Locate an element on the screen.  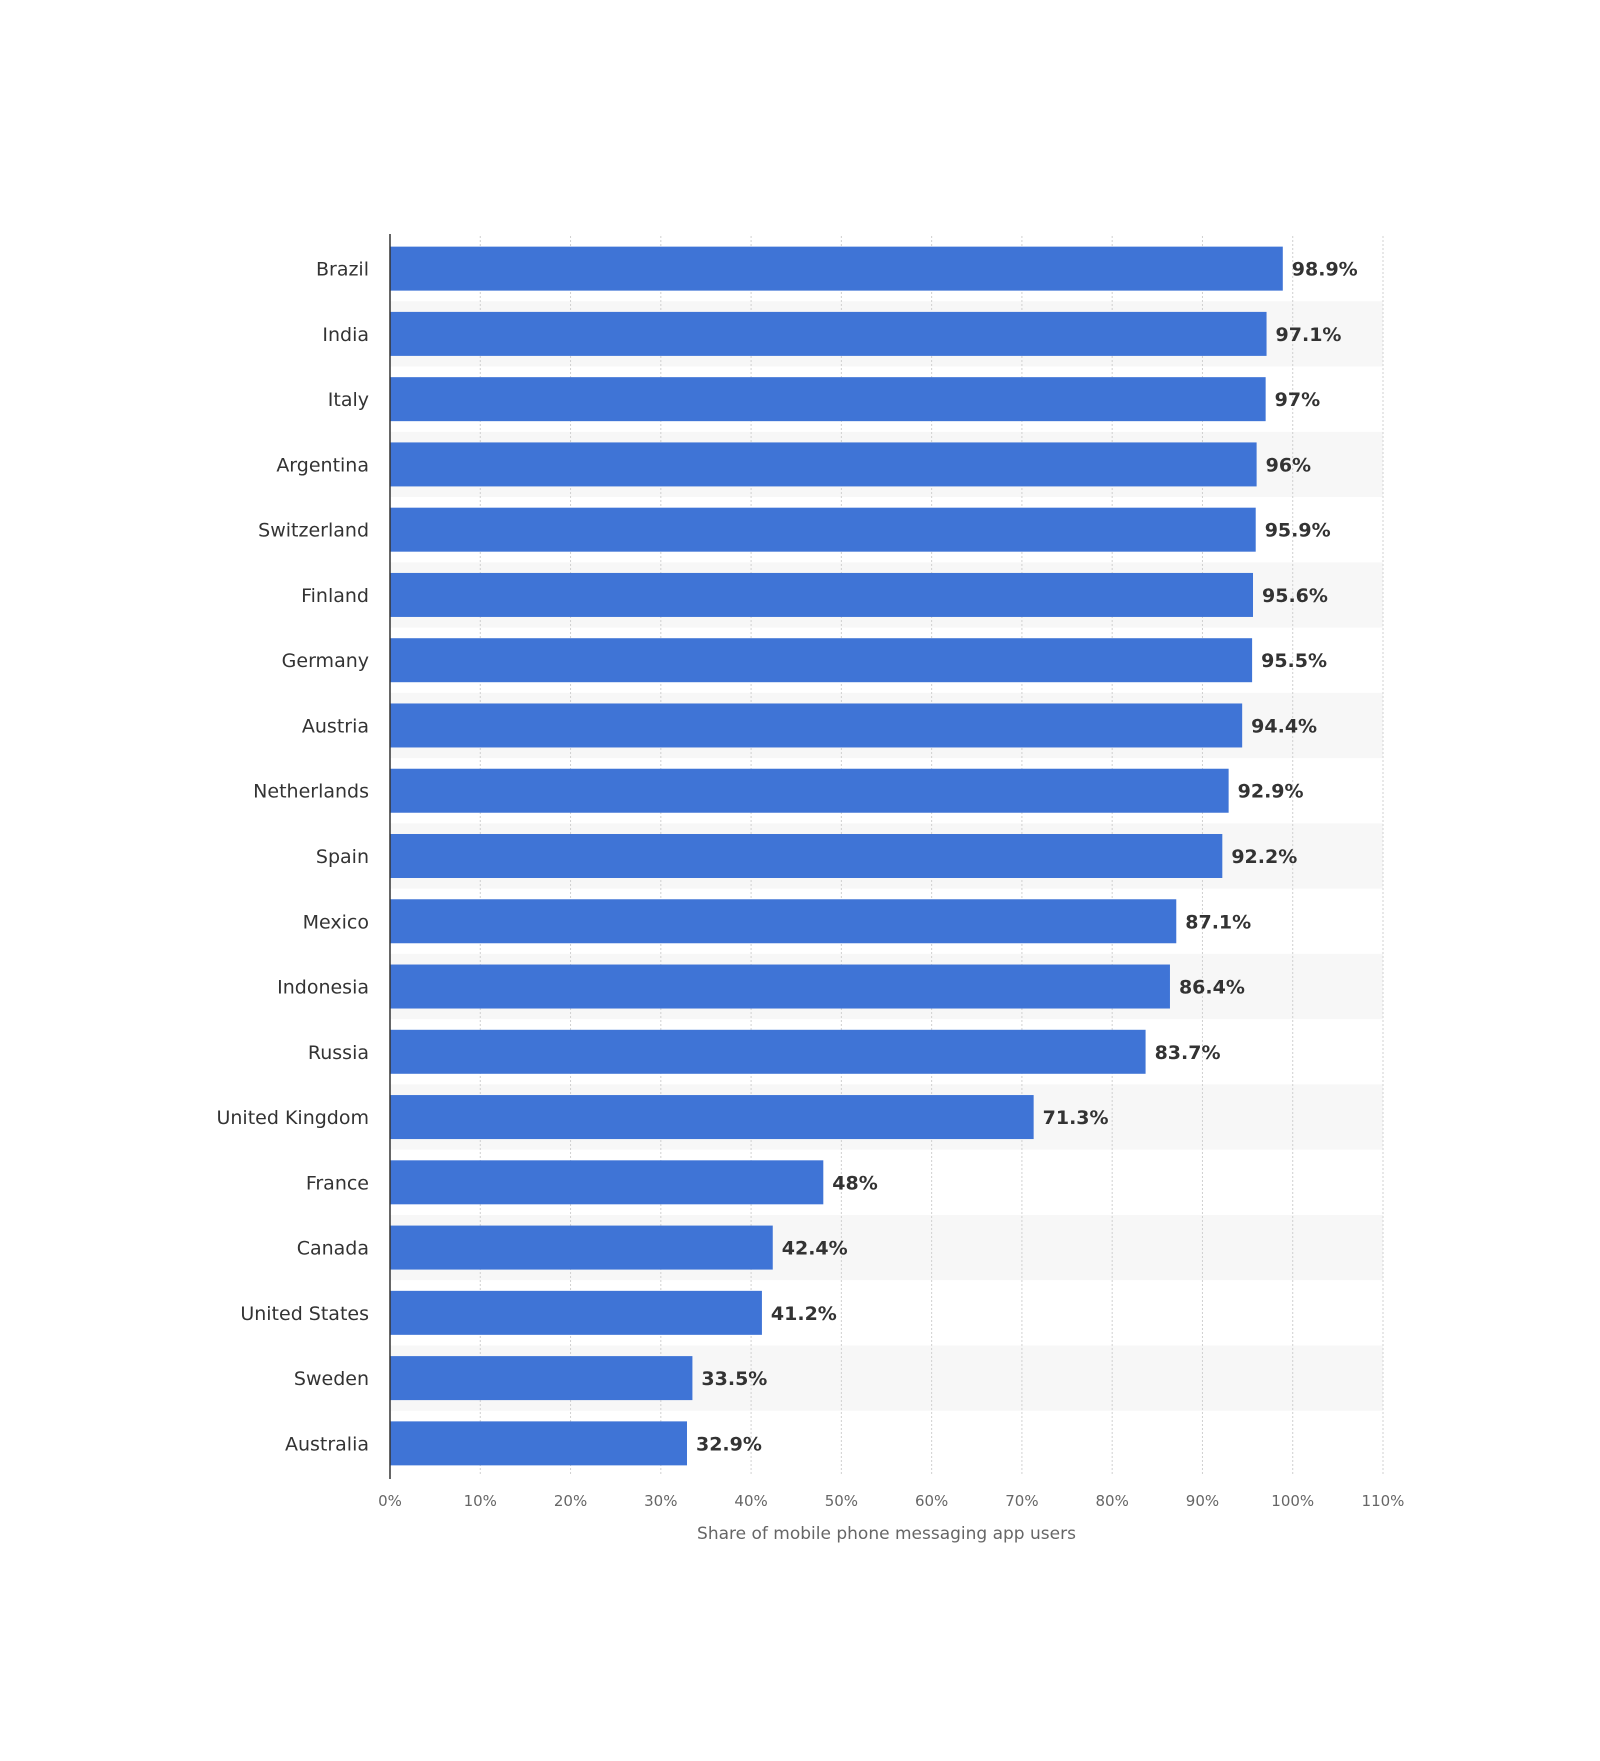
x-tick-label: 10% is located at coordinates (480, 1501).